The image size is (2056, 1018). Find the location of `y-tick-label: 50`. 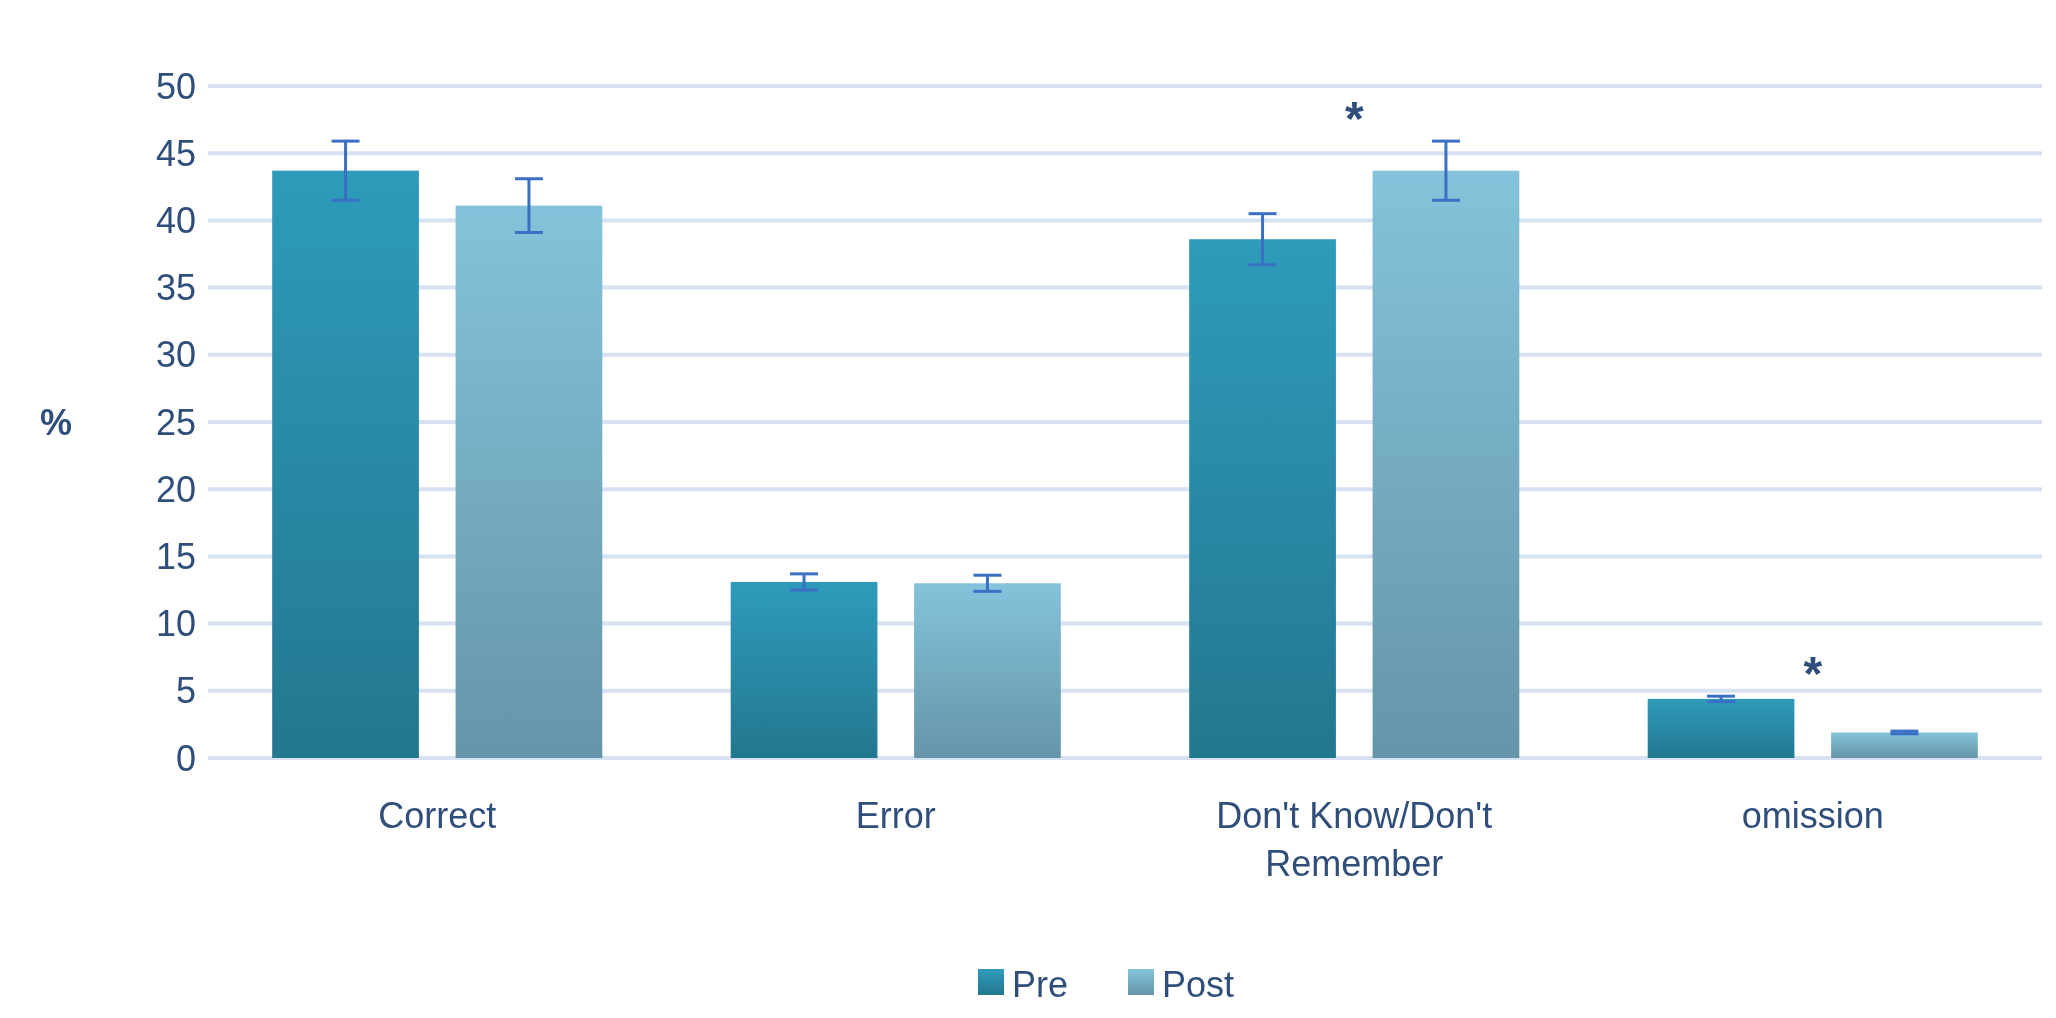

y-tick-label: 50 is located at coordinates (175, 86).